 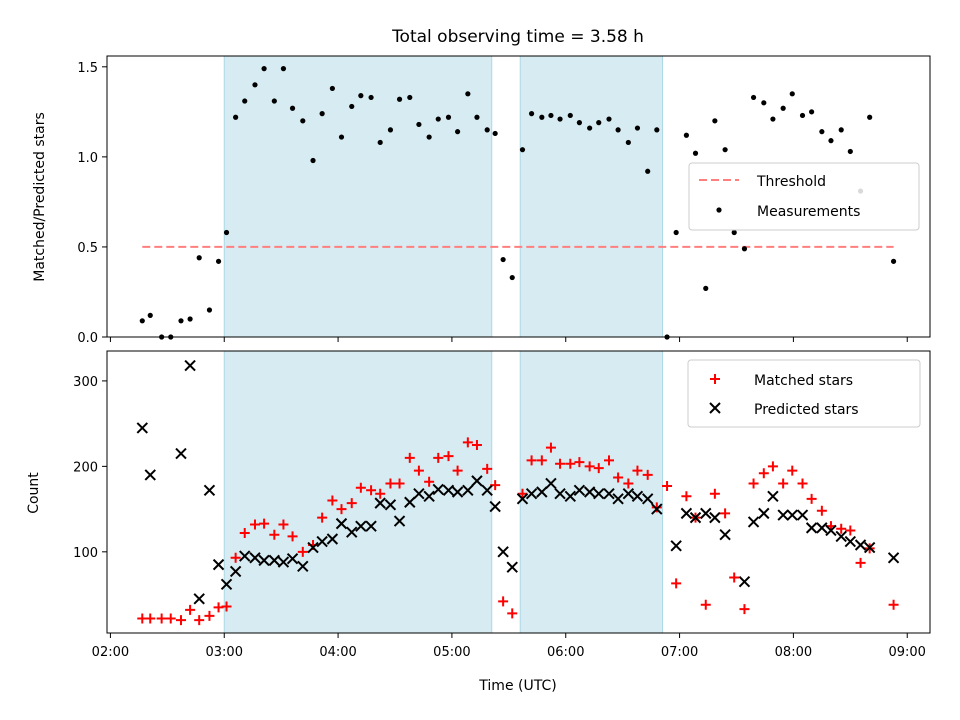 I want to click on x-tick-label: 09:00, so click(x=906, y=652).